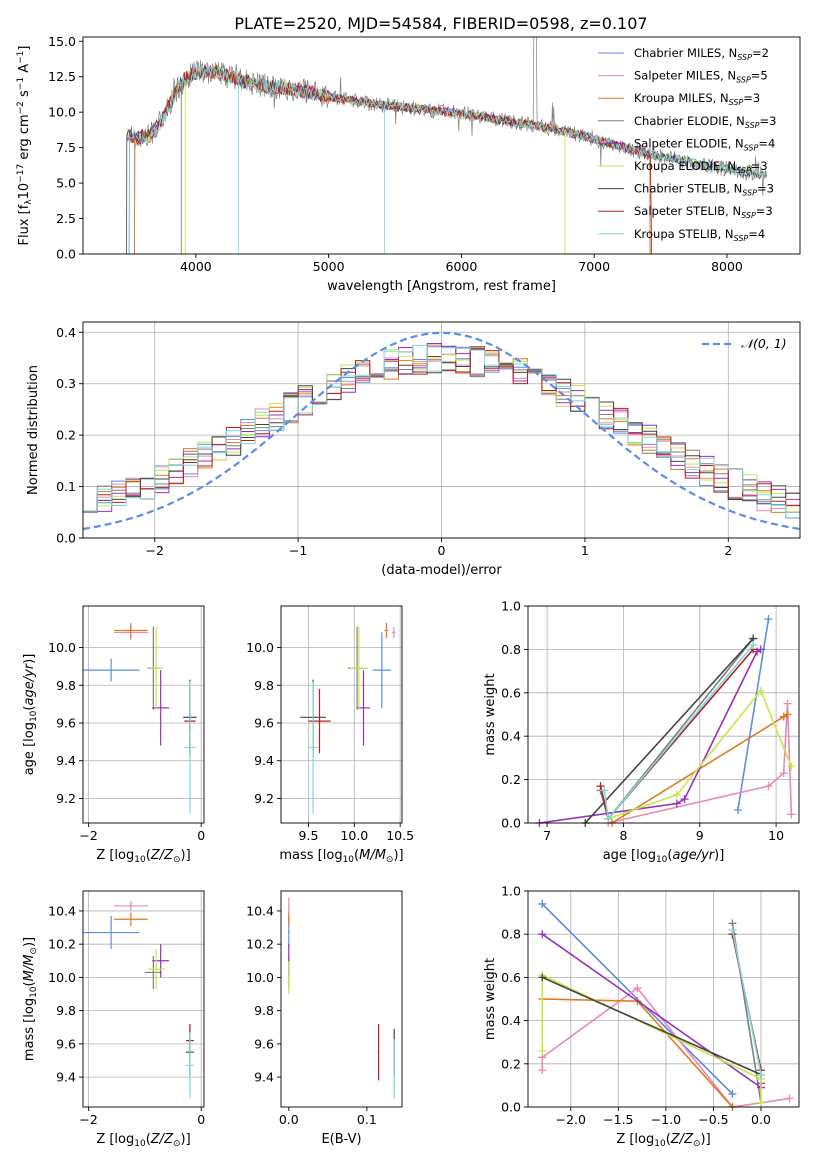 The image size is (819, 1170). I want to click on y-axis-label: mass [log10(M/M⊙)], so click(30, 999).